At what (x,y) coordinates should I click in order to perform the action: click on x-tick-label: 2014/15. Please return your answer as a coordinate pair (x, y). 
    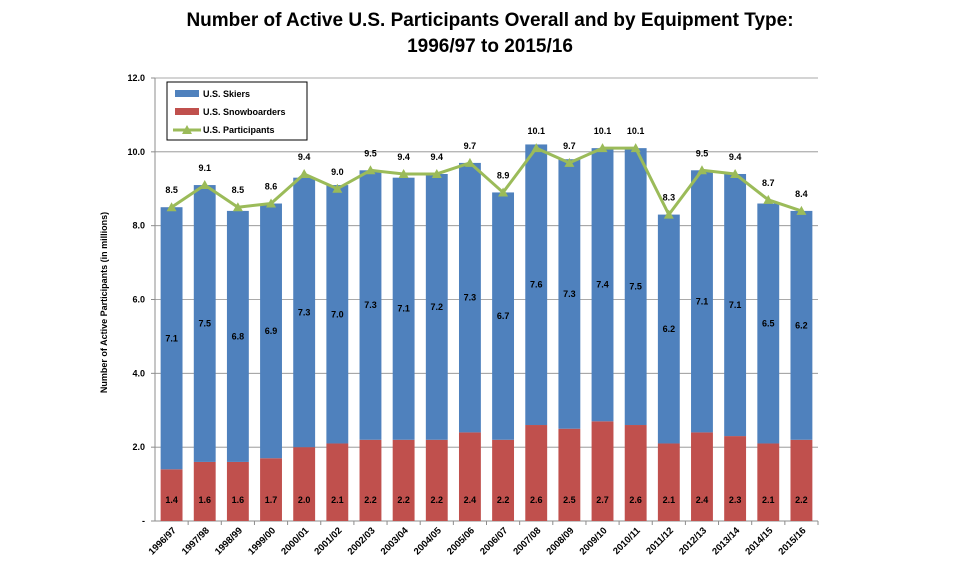
    Looking at the image, I should click on (759, 541).